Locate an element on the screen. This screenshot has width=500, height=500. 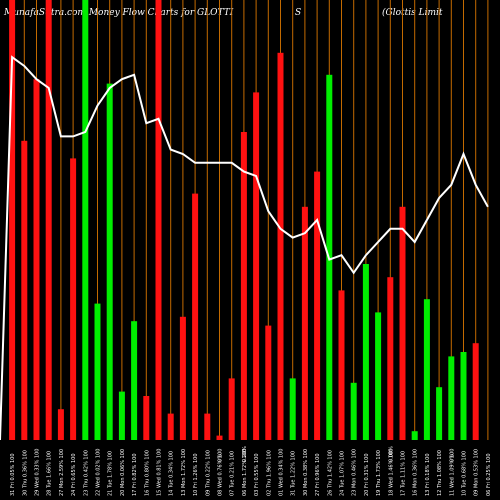
x-tick-label: 24 Fri 0.65% 100 is located at coordinates (74, 474).